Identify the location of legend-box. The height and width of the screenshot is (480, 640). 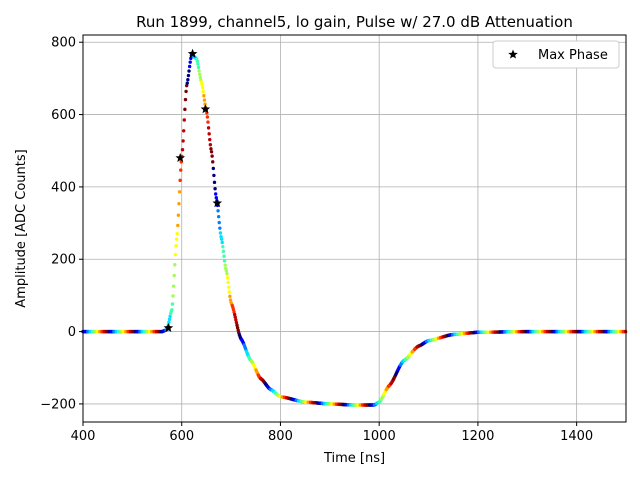
(556, 54).